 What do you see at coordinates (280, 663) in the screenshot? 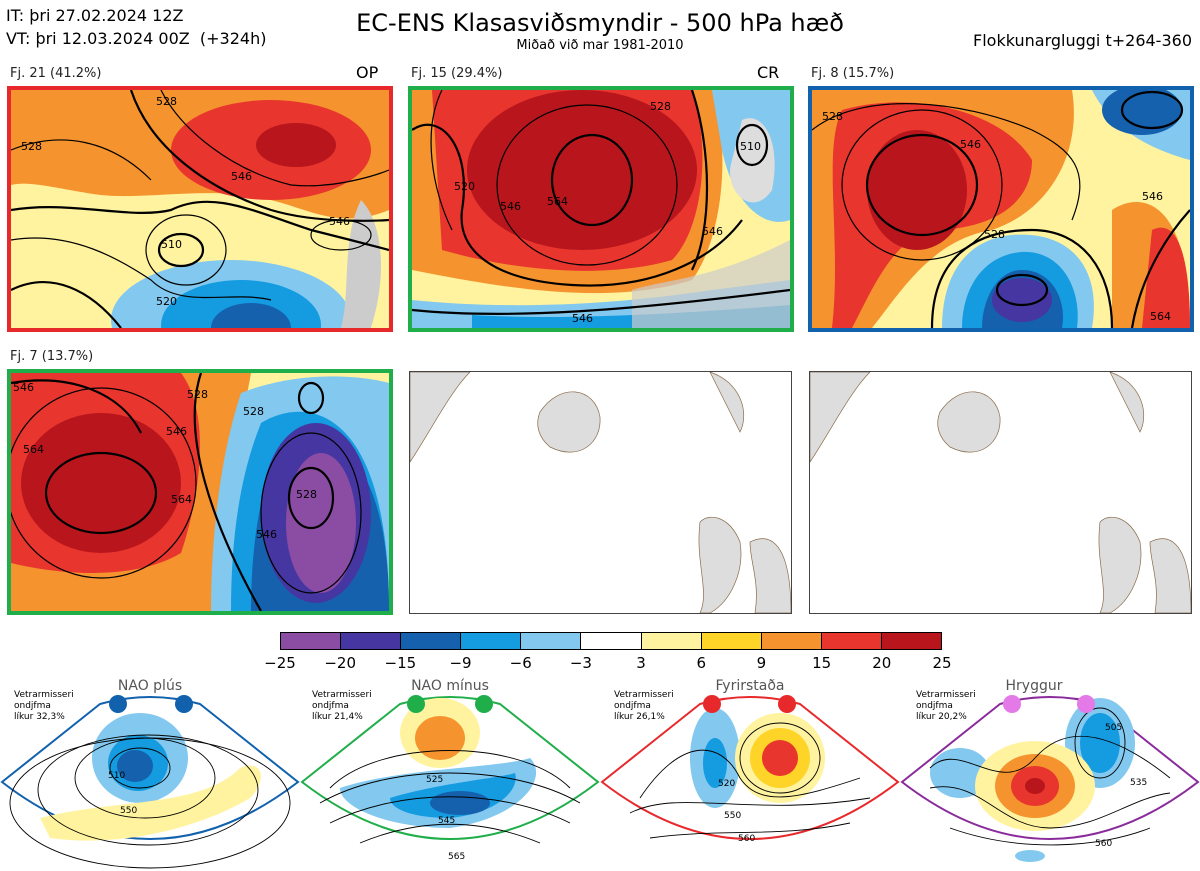
I see `colorbar-tick: −25` at bounding box center [280, 663].